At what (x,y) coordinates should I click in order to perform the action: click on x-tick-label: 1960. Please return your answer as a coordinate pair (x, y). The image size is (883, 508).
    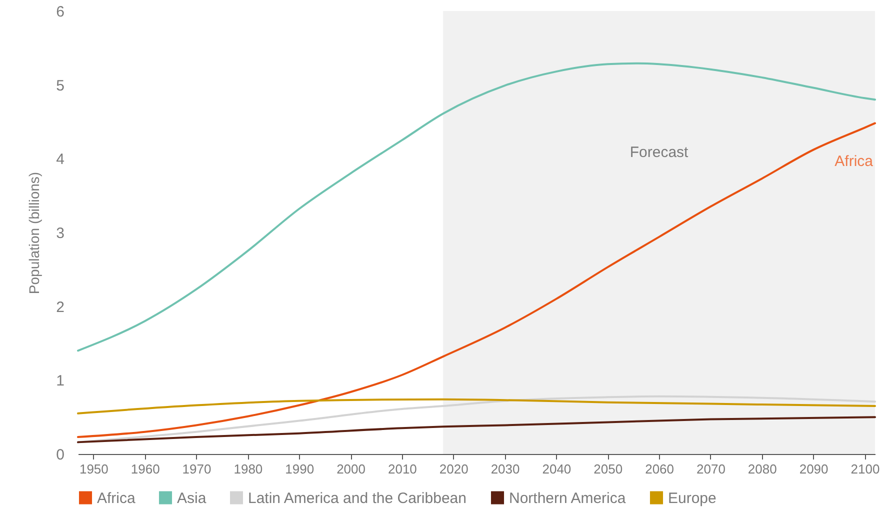
    Looking at the image, I should click on (145, 469).